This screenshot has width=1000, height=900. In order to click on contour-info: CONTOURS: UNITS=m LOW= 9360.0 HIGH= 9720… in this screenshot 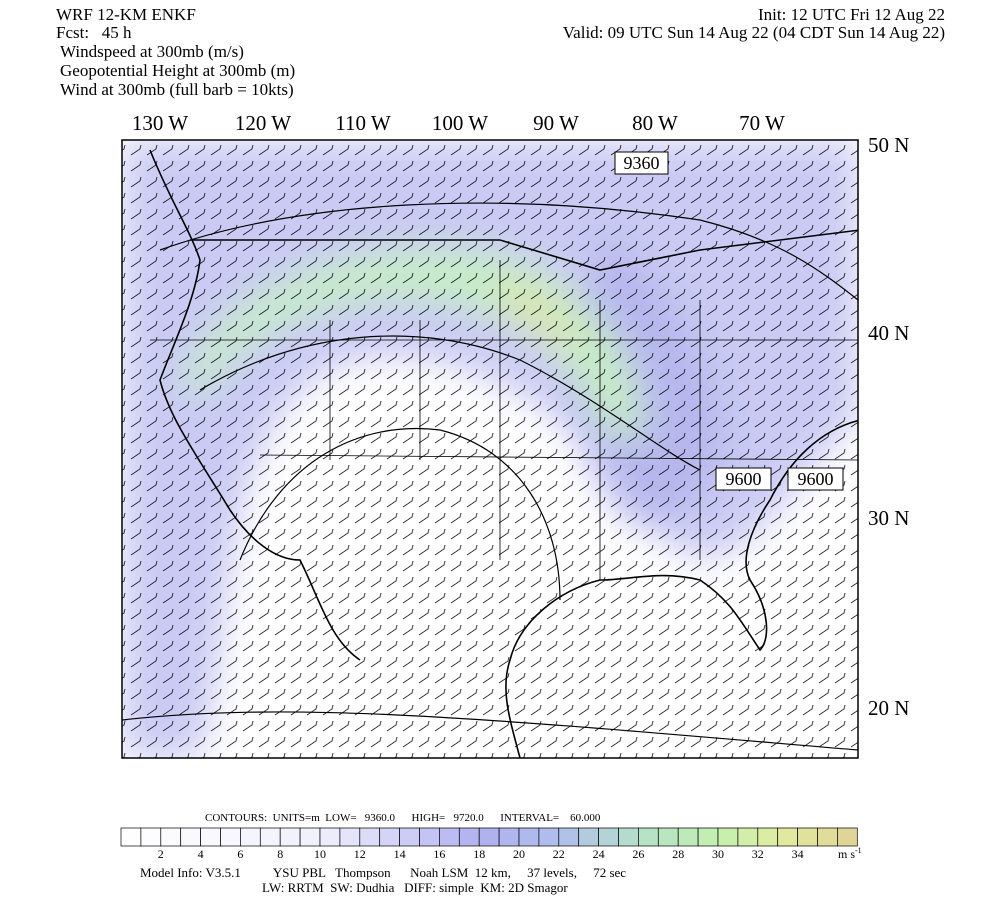, I will do `click(403, 818)`.